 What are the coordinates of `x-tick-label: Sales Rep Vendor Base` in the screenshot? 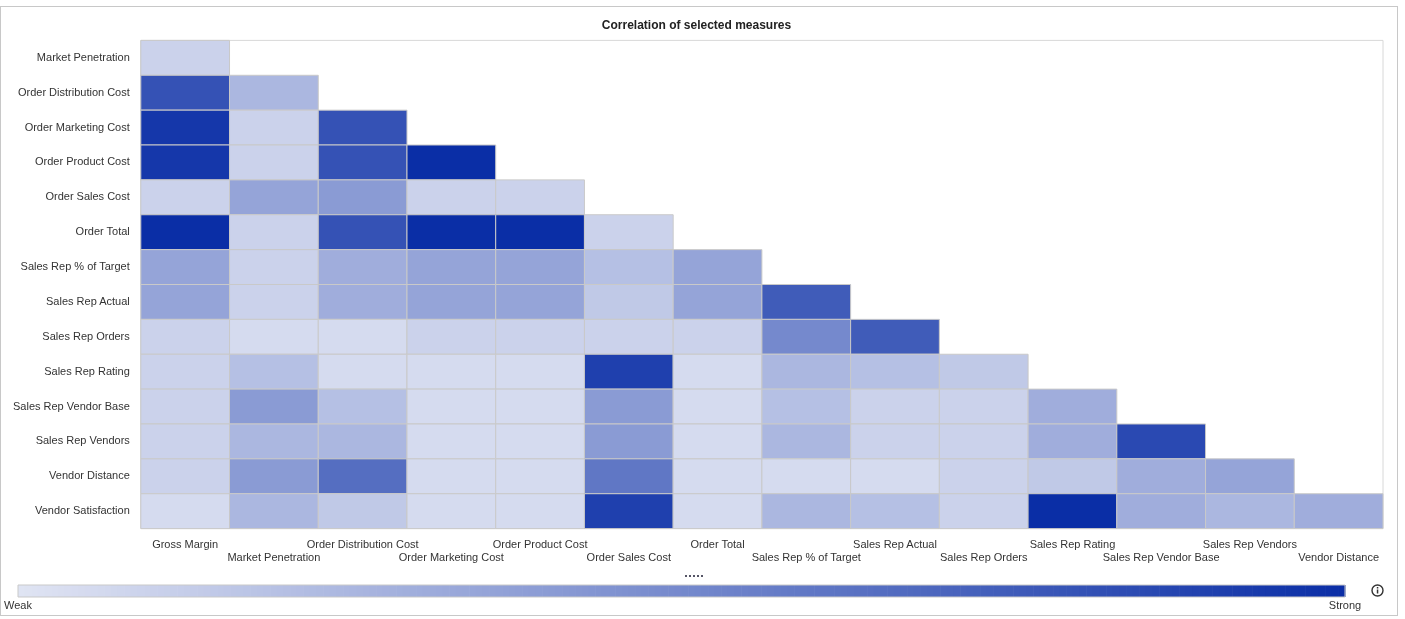 It's located at (1161, 557).